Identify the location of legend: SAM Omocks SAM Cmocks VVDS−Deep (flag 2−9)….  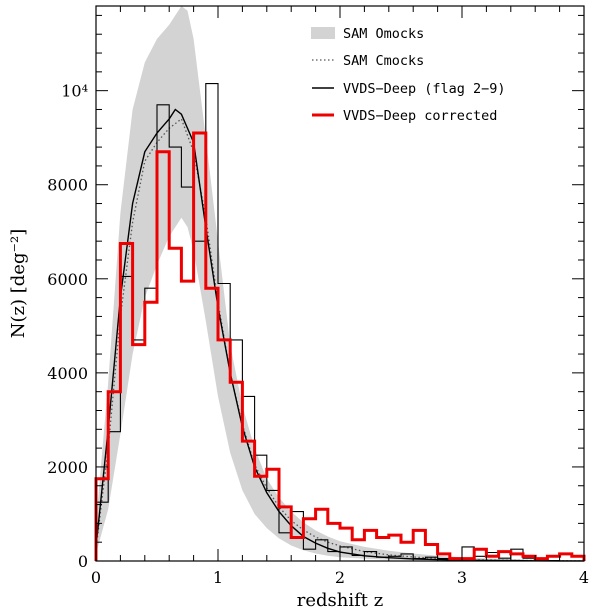
(408, 75).